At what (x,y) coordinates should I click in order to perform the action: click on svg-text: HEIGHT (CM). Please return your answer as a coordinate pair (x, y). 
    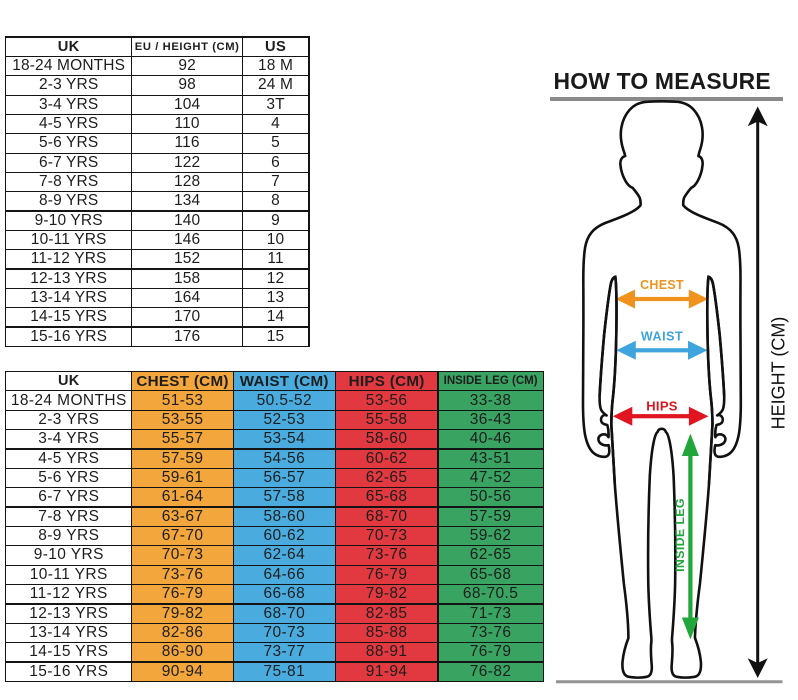
    Looking at the image, I should click on (779, 373).